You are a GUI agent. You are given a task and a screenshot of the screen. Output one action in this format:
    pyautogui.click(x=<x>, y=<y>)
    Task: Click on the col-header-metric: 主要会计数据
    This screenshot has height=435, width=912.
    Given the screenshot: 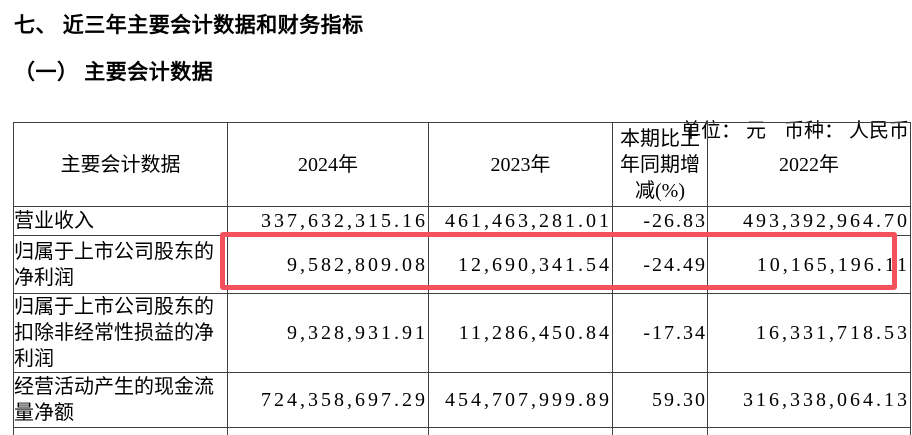 What is the action you would take?
    pyautogui.click(x=120, y=164)
    